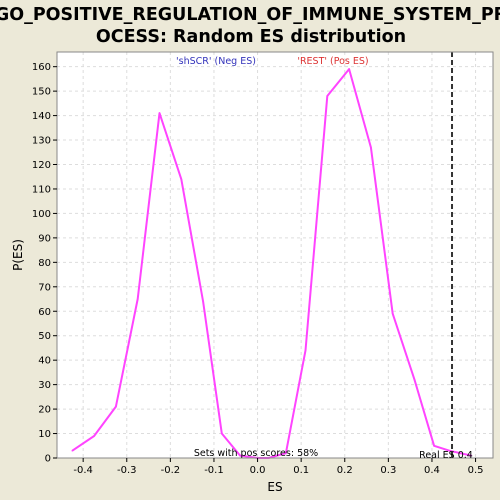 The width and height of the screenshot is (500, 500). I want to click on x-tick-label-8: 0.4, so click(432, 470).